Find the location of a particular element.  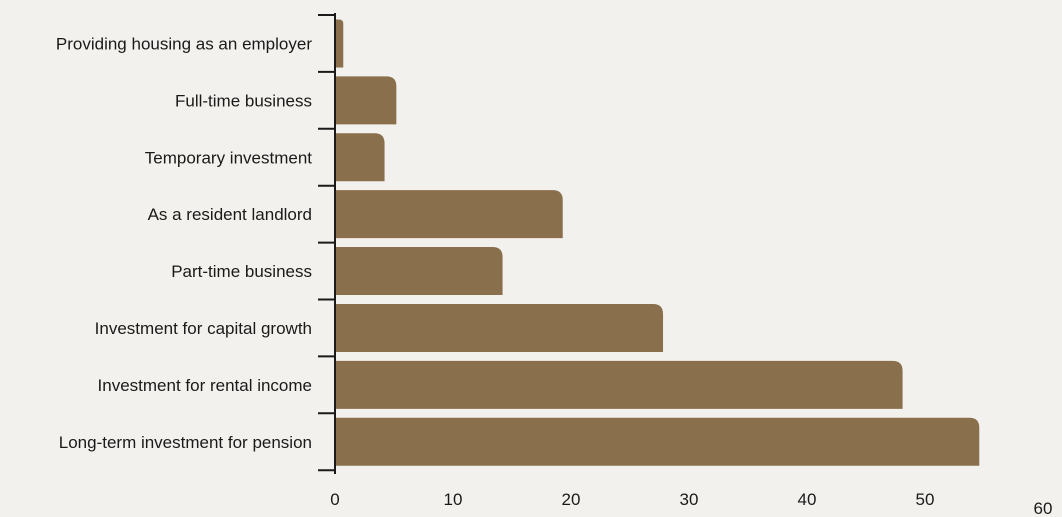

x-tick-labels-group: 0 10 20 30 40 50 60 is located at coordinates (691, 503).